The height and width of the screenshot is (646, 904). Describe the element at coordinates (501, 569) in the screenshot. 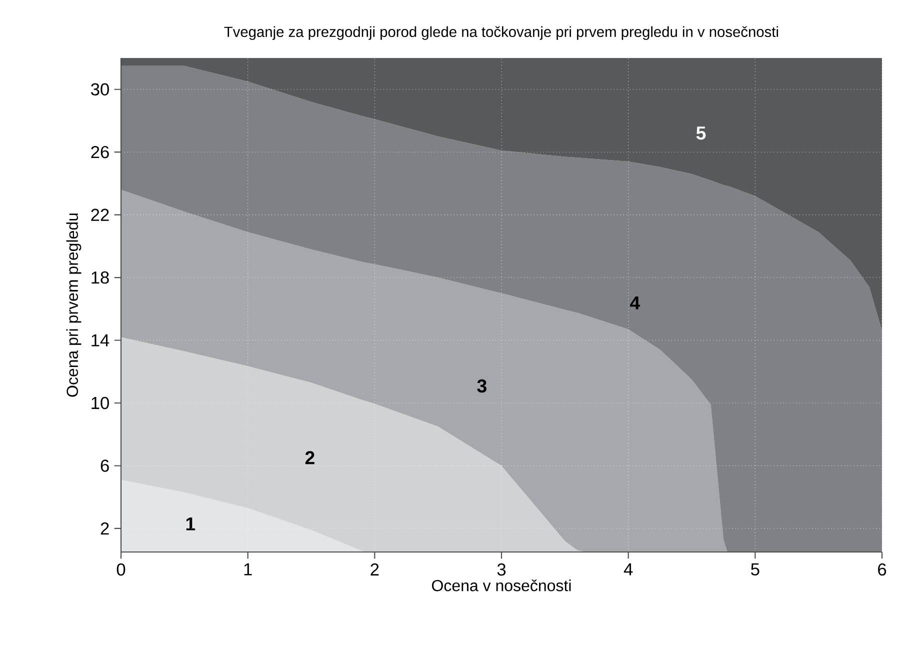

I see `x-tick-label: 3` at that location.